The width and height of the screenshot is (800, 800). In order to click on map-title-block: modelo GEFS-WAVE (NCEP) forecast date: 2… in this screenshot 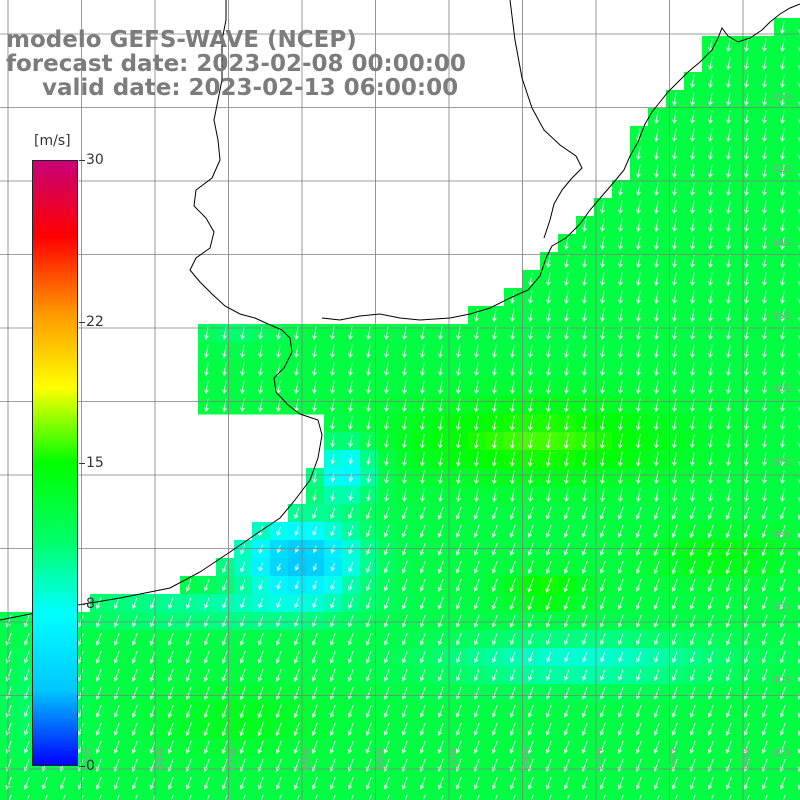, I will do `click(236, 64)`.